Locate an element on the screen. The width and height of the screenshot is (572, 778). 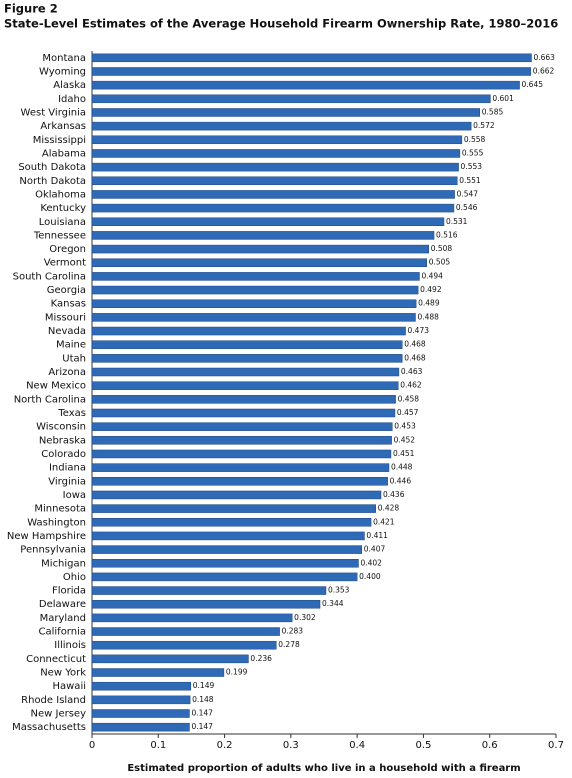
value-label: 0.344 is located at coordinates (333, 603).